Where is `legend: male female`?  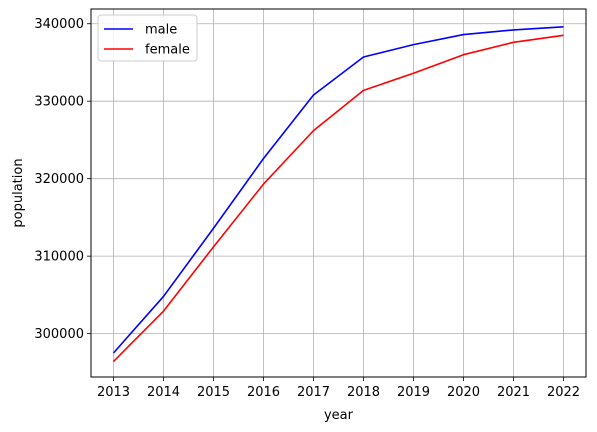
legend: male female is located at coordinates (147, 38).